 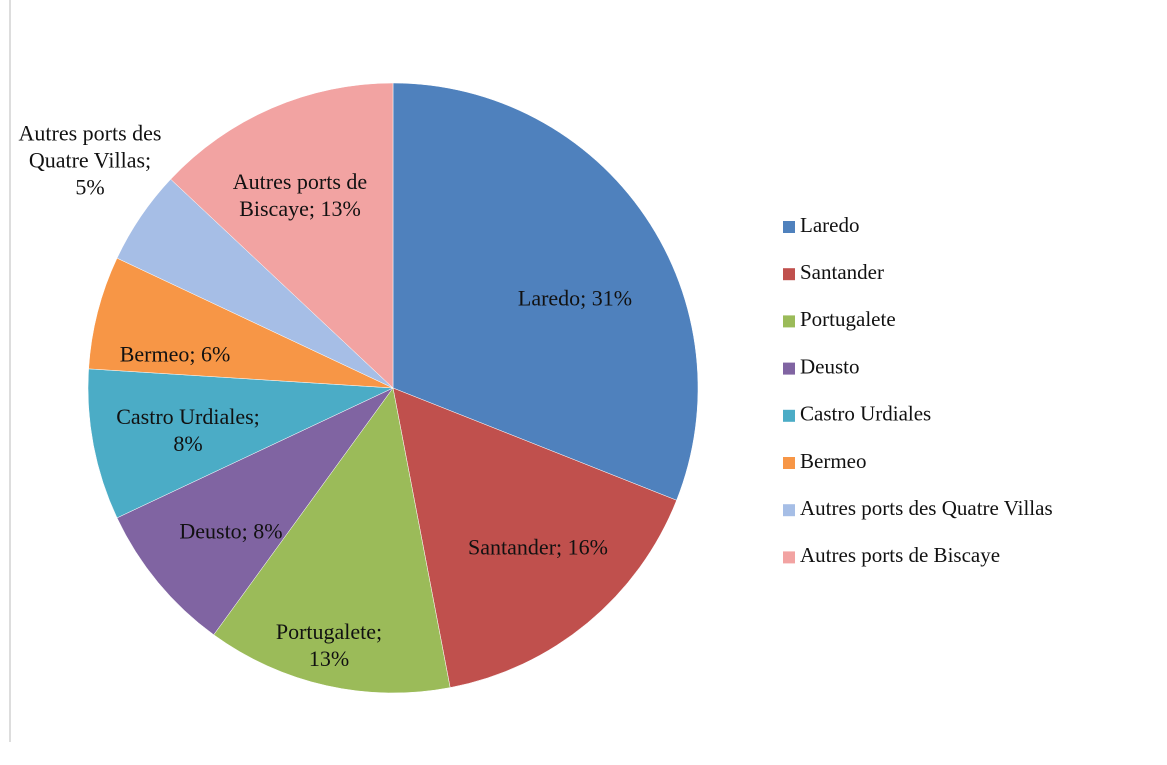 I want to click on data-label: Portugalete; 13%, so click(x=329, y=645).